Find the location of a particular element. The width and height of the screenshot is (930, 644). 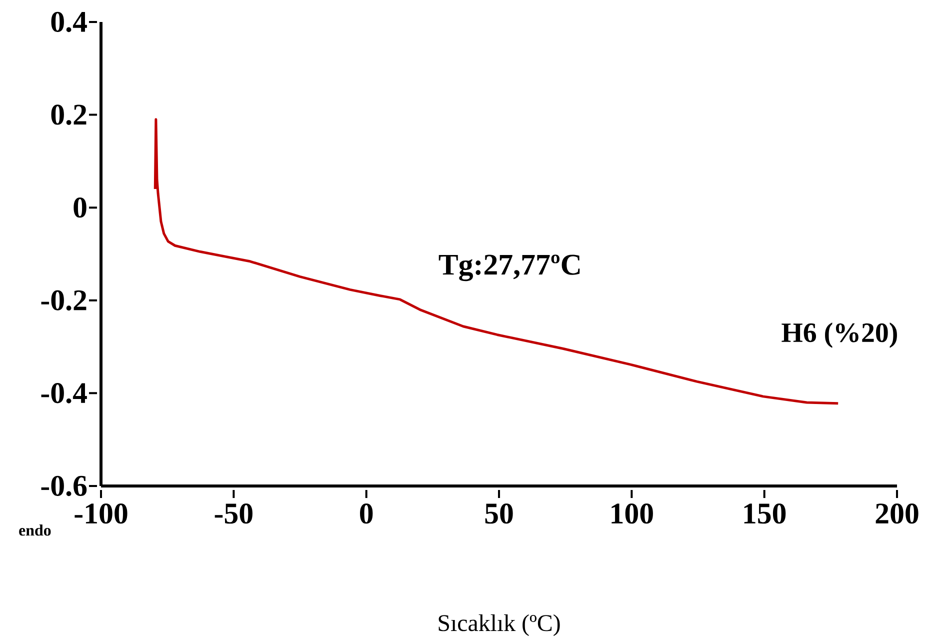

y-tick-label: -0.6 is located at coordinates (64, 486).